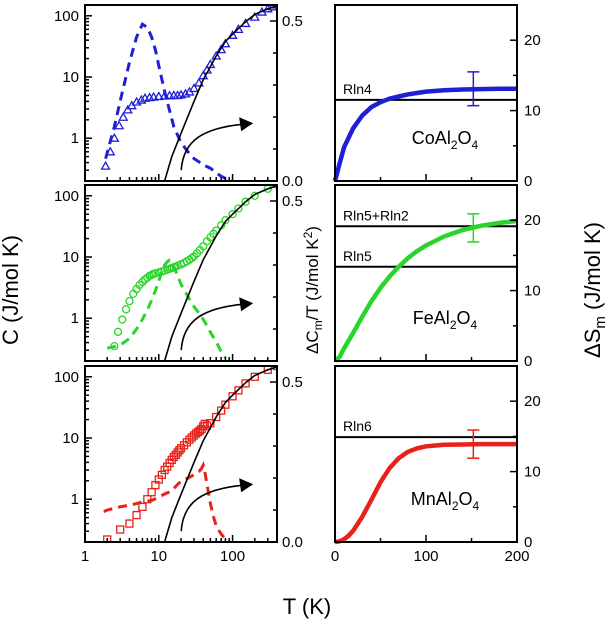  Describe the element at coordinates (292, 201) in the screenshot. I see `fe-c-y2tick-label: 0.5` at that location.